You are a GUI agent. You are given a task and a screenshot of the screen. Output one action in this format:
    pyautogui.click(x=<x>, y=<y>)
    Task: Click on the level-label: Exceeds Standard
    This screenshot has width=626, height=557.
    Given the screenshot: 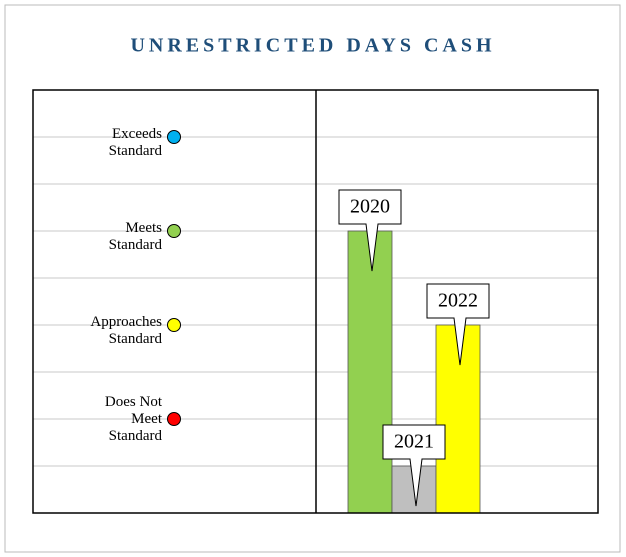 What is the action you would take?
    pyautogui.click(x=135, y=142)
    